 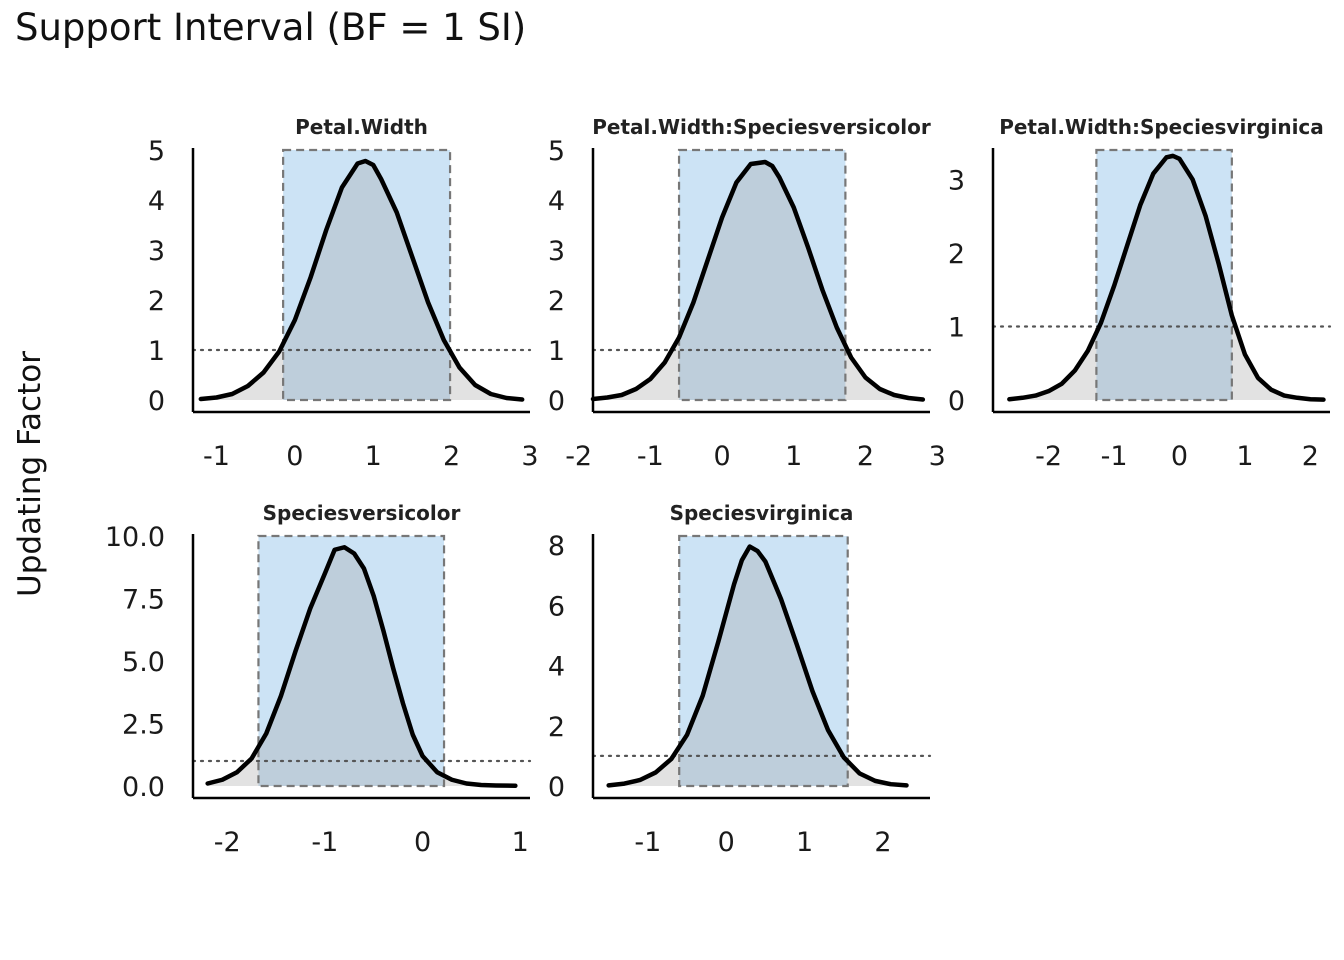 I want to click on chart-title: Support Interval (BF = 1 SI), so click(x=271, y=27).